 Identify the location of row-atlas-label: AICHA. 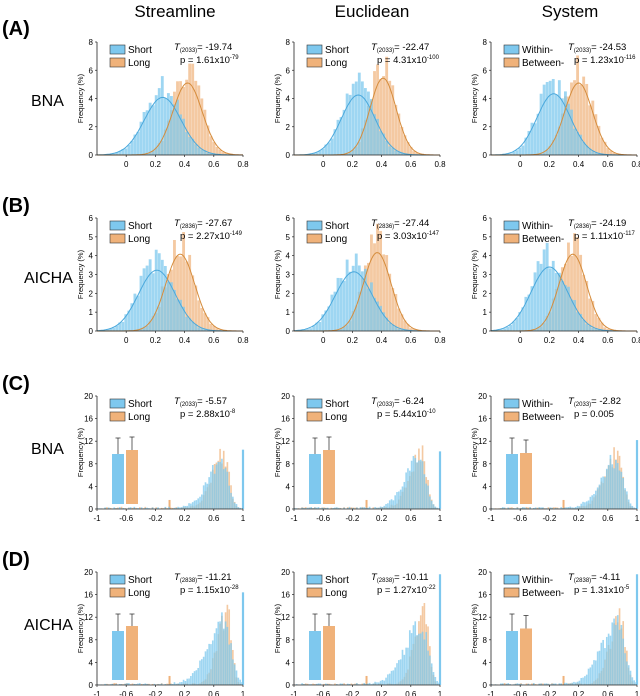
(48, 625).